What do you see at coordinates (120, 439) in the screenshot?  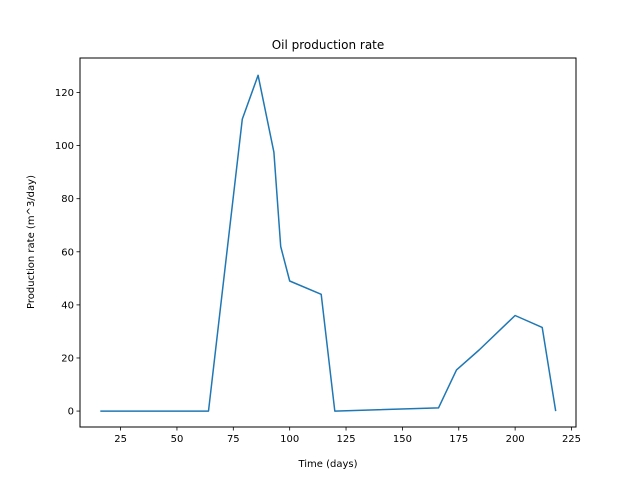 I see `x-tick-label: 25` at bounding box center [120, 439].